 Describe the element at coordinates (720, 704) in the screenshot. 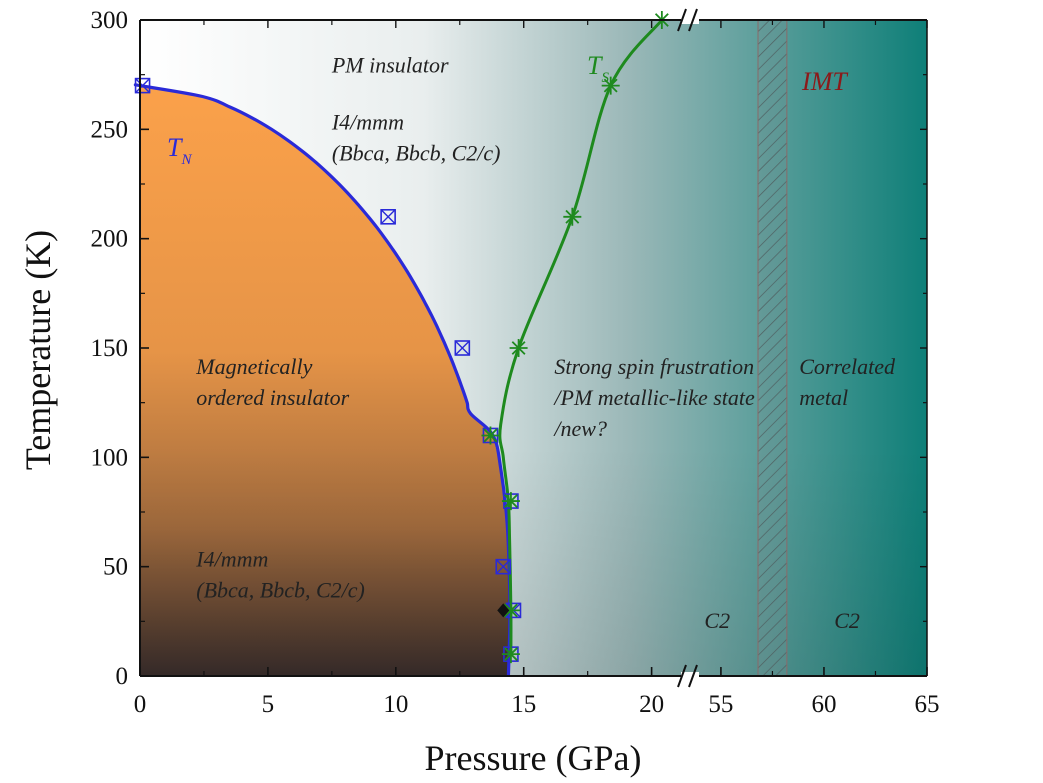

I see `x-tick-label: 55` at that location.